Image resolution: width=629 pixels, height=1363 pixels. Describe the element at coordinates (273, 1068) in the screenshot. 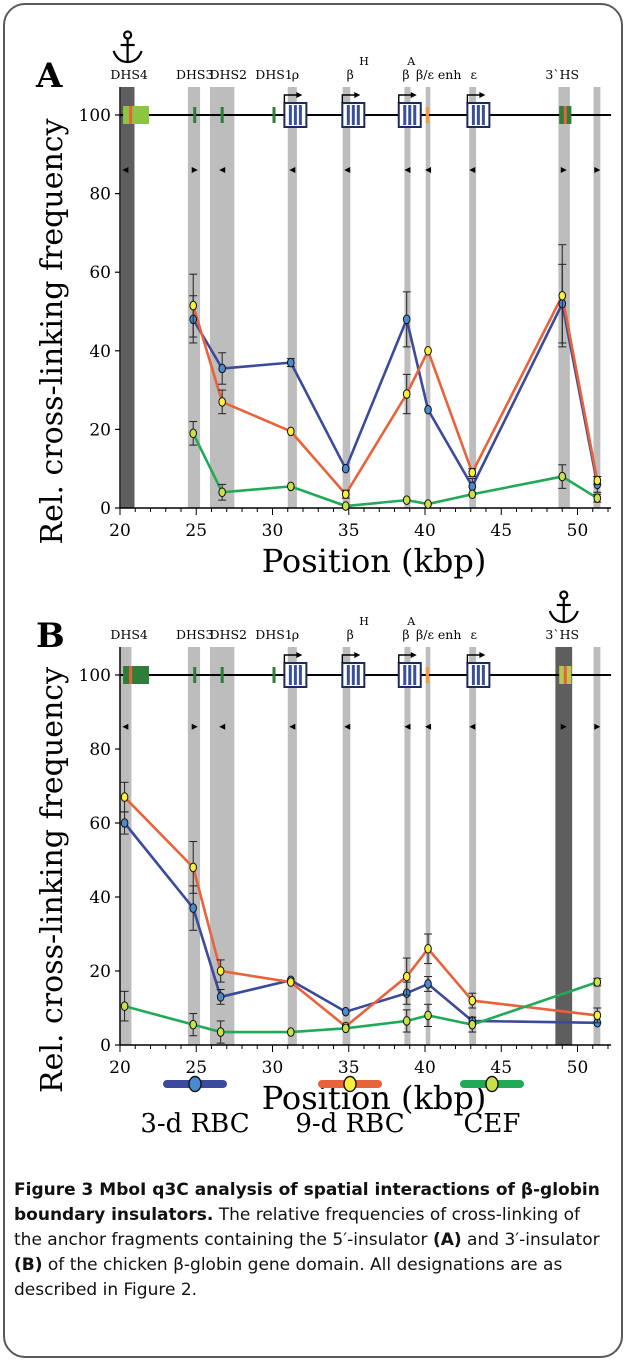

I see `x-tick-label: 30` at that location.